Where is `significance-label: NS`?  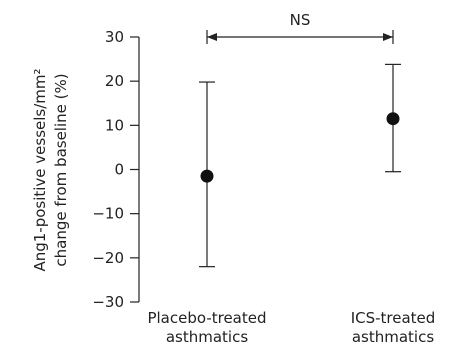
significance-label: NS is located at coordinates (300, 20).